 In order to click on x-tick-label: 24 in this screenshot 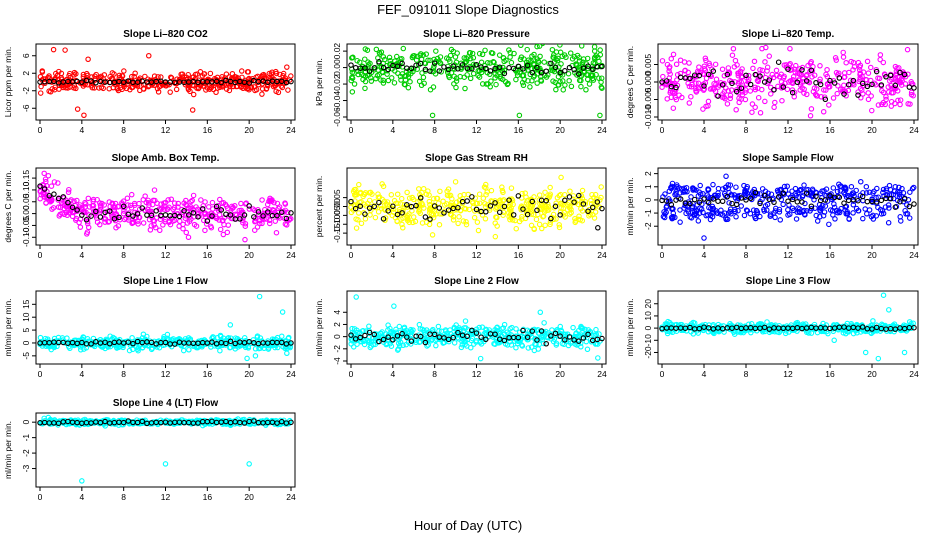, I will do `click(602, 255)`.